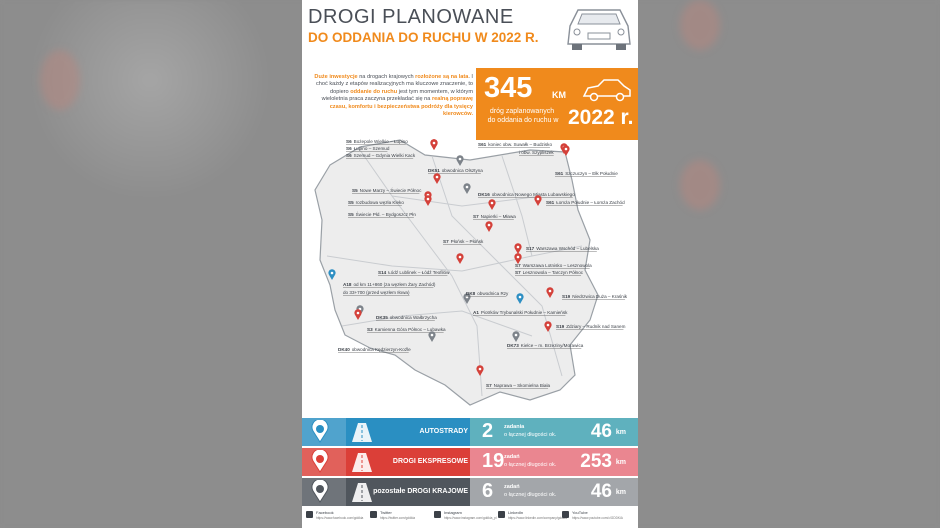 The height and width of the screenshot is (528, 940). I want to click on map-label: S5 rozbudowa węzła Kleko, so click(376, 202).